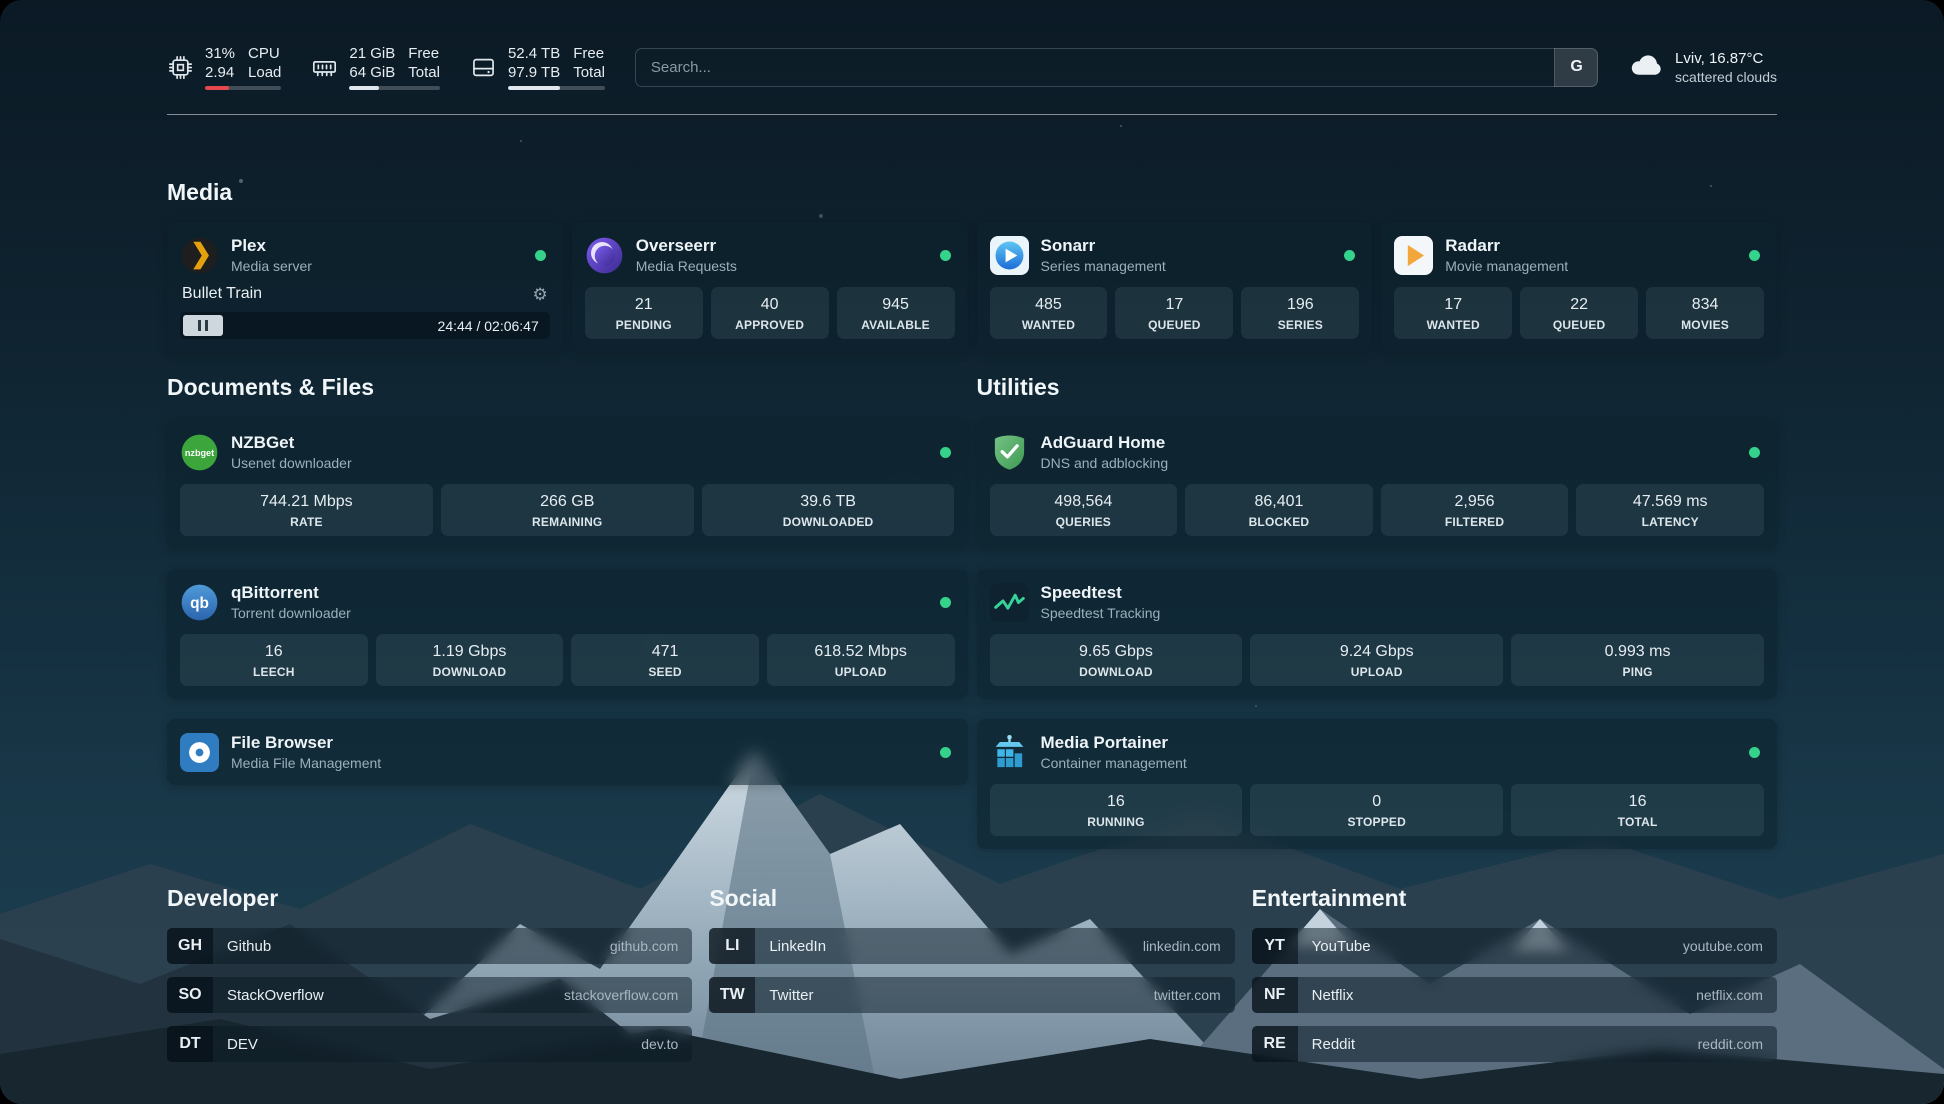  I want to click on cloud-icon, so click(1646, 67).